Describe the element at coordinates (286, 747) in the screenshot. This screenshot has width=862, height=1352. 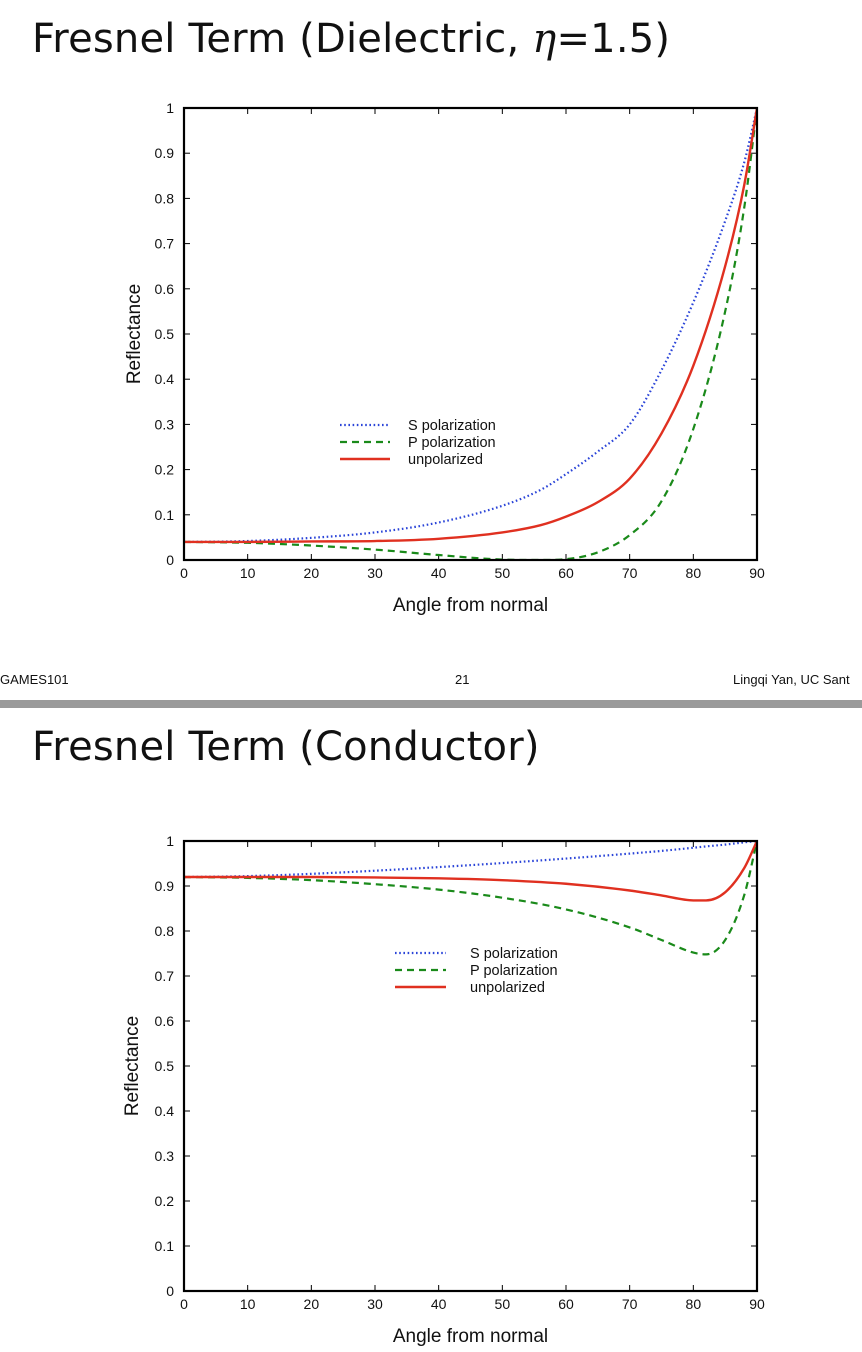
I see `slide-title: Fresnel Term (Conductor)` at that location.